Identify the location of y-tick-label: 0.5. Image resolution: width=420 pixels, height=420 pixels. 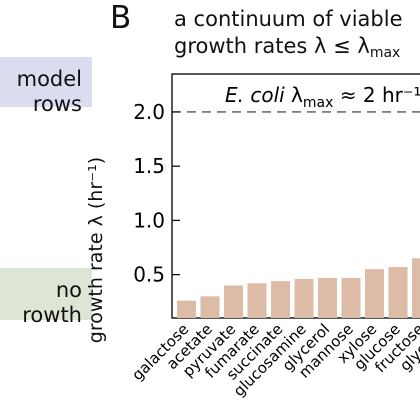
(149, 275).